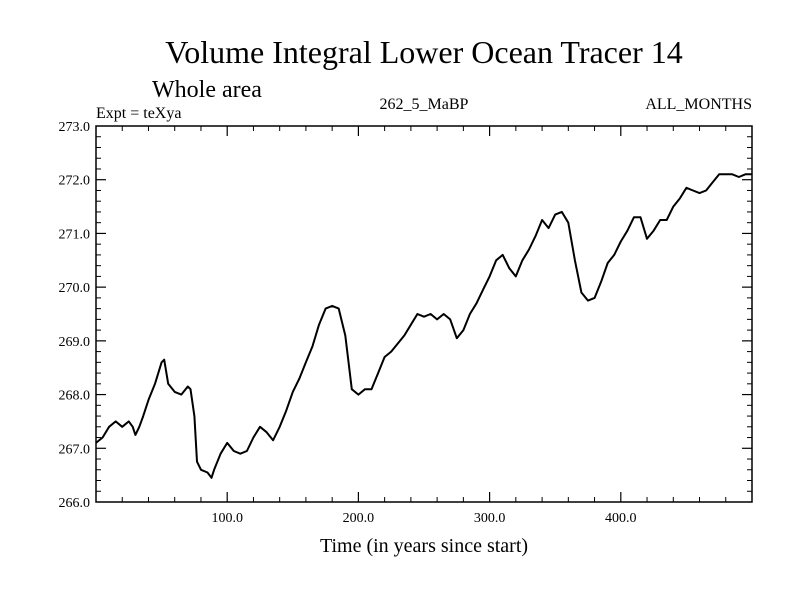  Describe the element at coordinates (621, 518) in the screenshot. I see `x-tick-label: 400.0` at that location.